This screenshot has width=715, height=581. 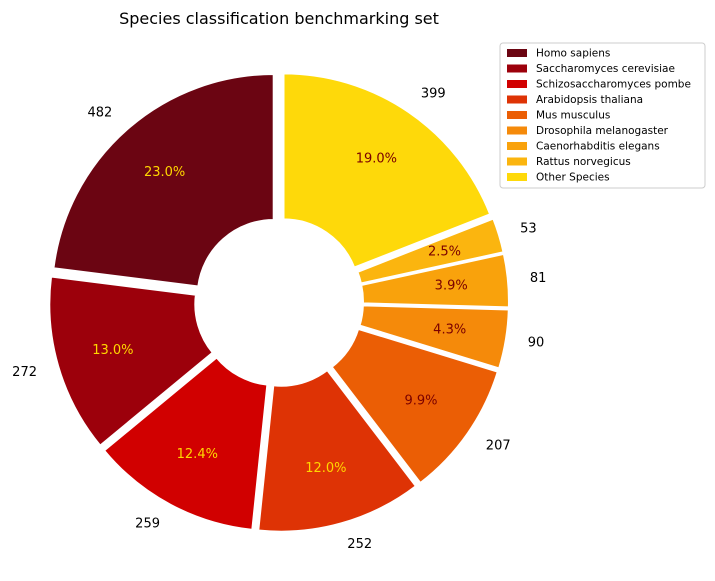 I want to click on slice-saccharomyces-cerevisiae, so click(x=131, y=361).